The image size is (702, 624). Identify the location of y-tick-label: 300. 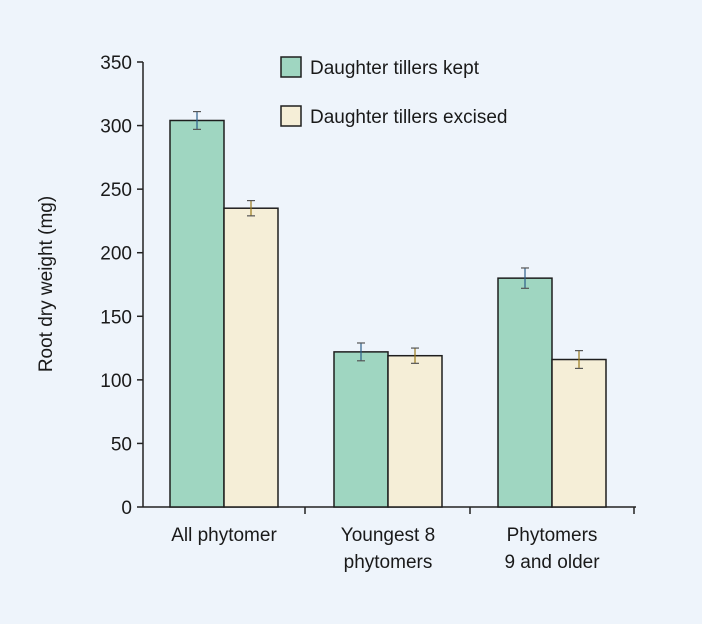
(116, 127).